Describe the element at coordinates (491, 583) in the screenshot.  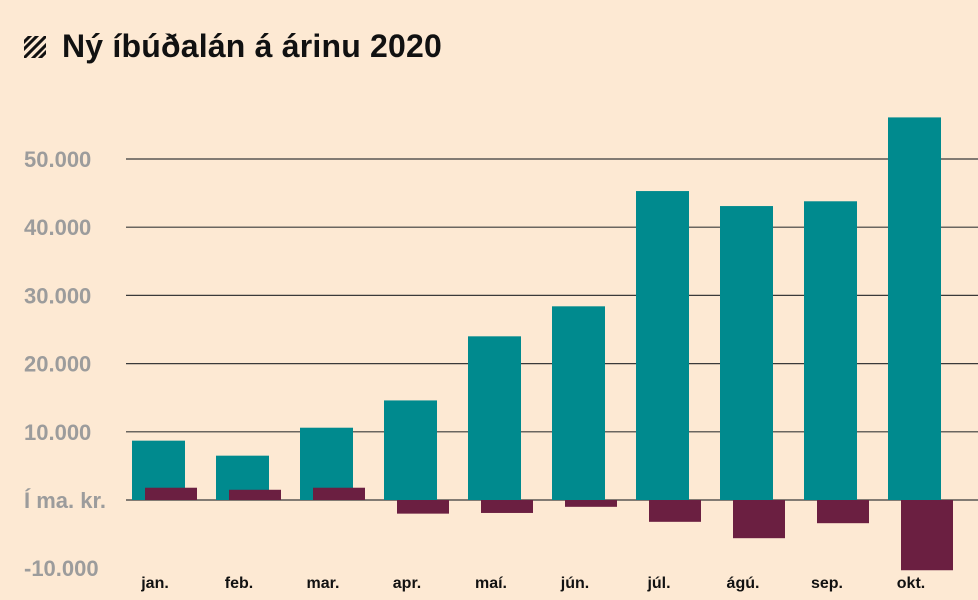
I see `x-tick-label: maí.` at that location.